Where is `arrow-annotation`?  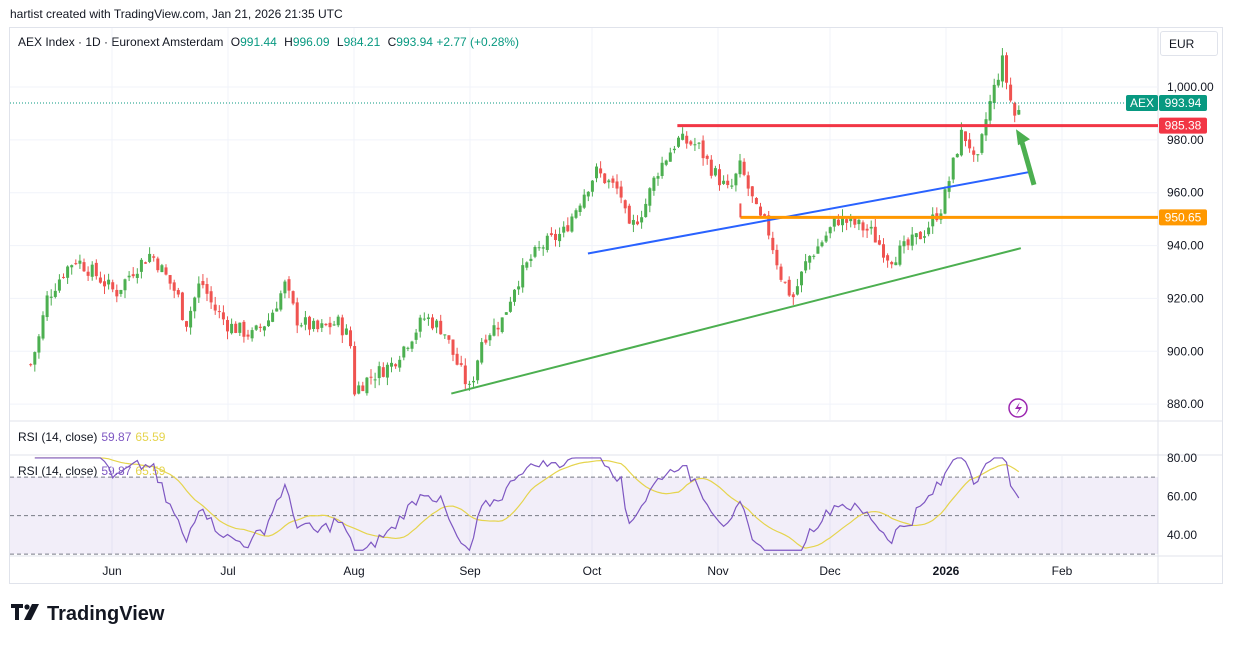 arrow-annotation is located at coordinates (1027, 160).